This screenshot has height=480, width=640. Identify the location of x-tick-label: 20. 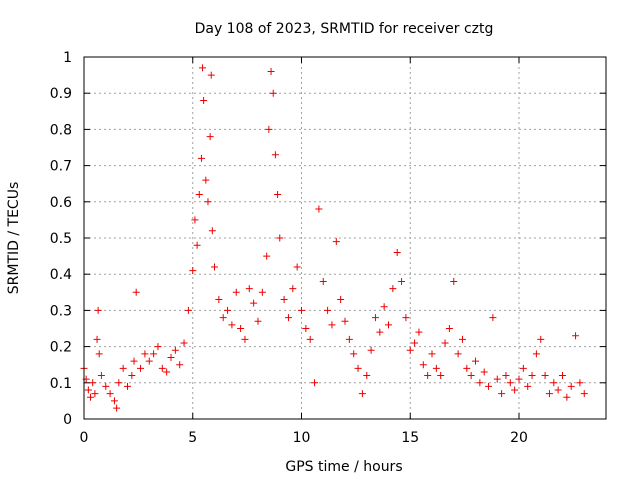
(519, 438).